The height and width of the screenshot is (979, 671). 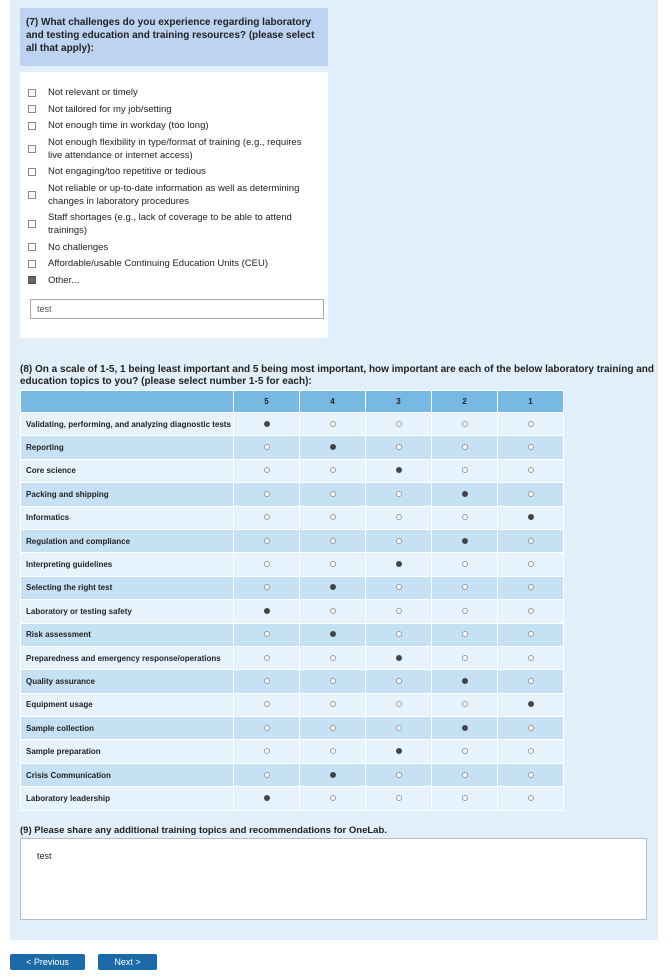 I want to click on answer-textarea: test, so click(x=333, y=879).